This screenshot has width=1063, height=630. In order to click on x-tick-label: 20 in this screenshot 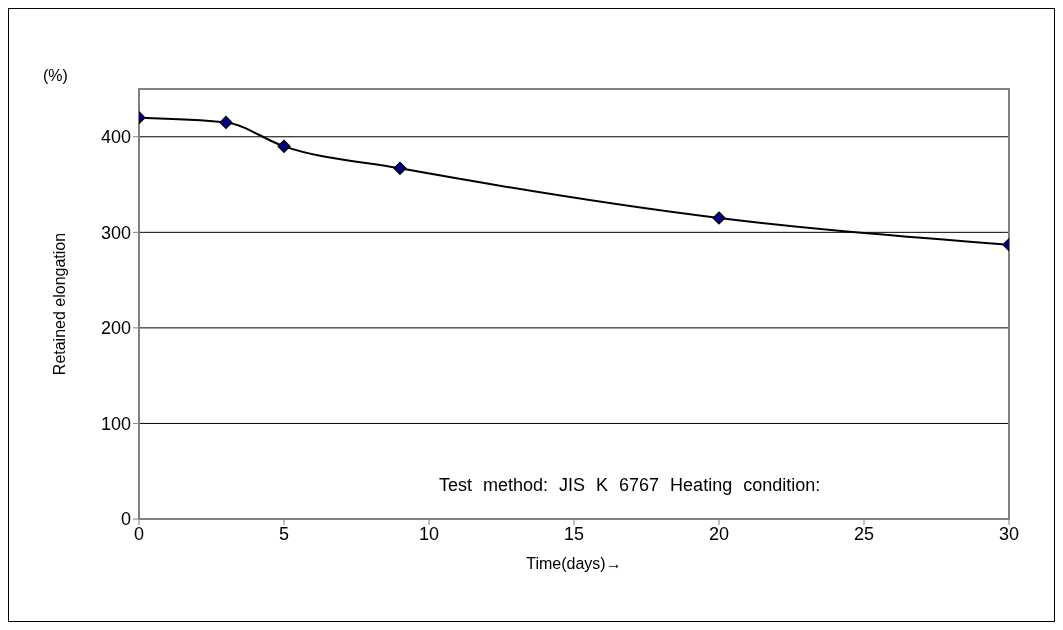, I will do `click(719, 533)`.